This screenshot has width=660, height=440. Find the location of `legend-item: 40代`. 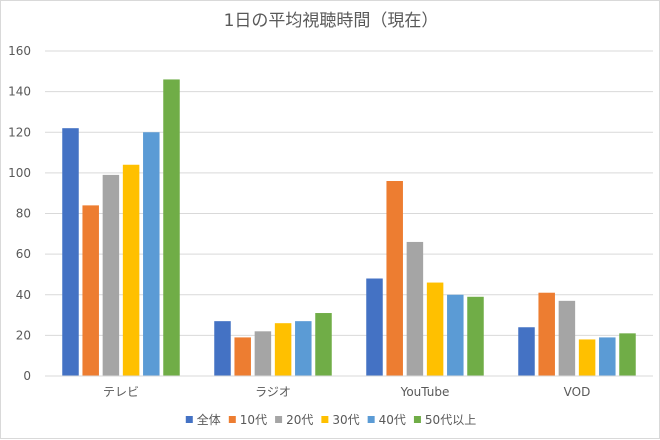

legend-item: 40代 is located at coordinates (386, 420).